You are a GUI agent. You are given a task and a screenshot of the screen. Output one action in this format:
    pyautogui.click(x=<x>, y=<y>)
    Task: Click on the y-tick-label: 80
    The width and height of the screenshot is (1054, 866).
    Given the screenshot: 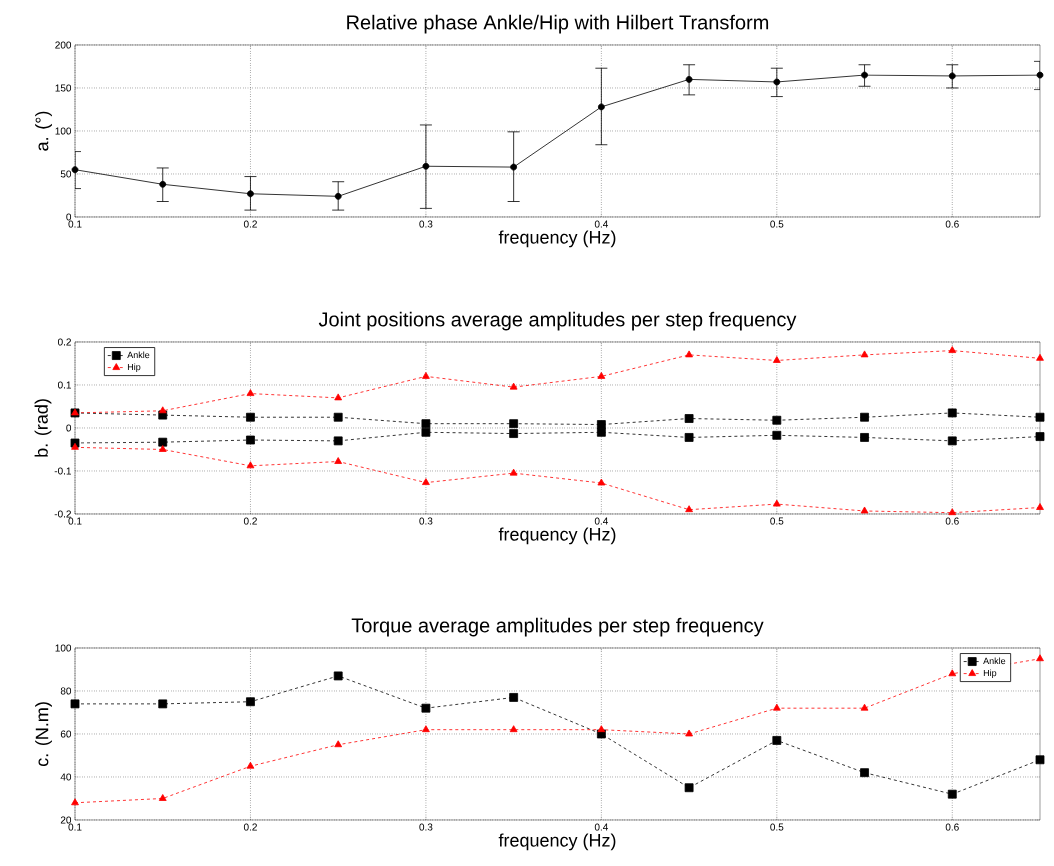 What is the action you would take?
    pyautogui.click(x=66, y=691)
    